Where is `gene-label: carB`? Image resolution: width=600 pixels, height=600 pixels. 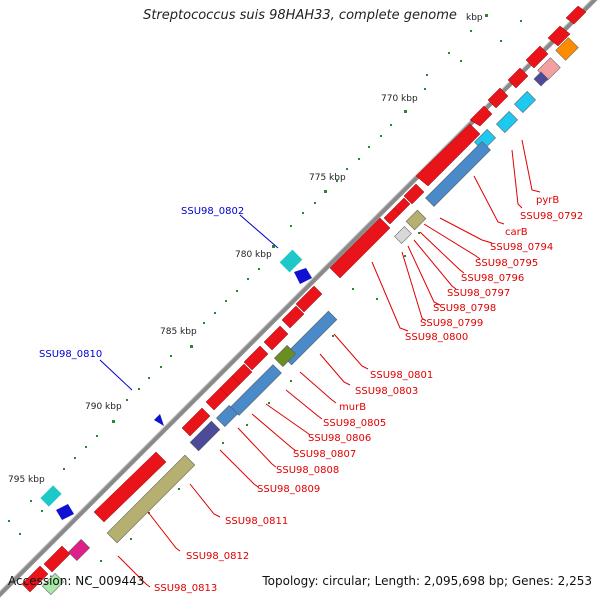
gene-label: carB is located at coordinates (516, 232).